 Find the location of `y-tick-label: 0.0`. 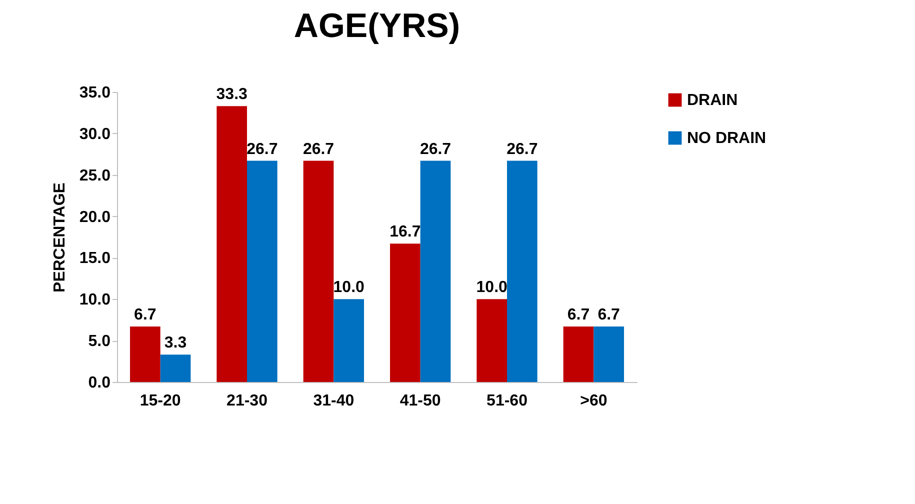

y-tick-label: 0.0 is located at coordinates (99, 383).